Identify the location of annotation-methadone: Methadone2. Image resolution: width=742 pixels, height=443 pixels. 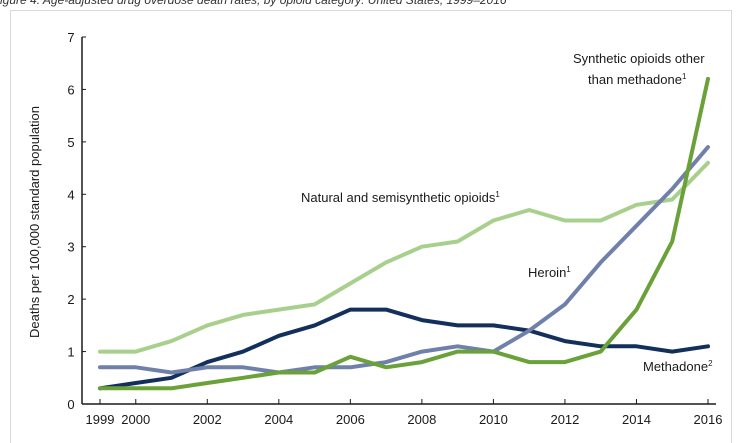
(678, 366).